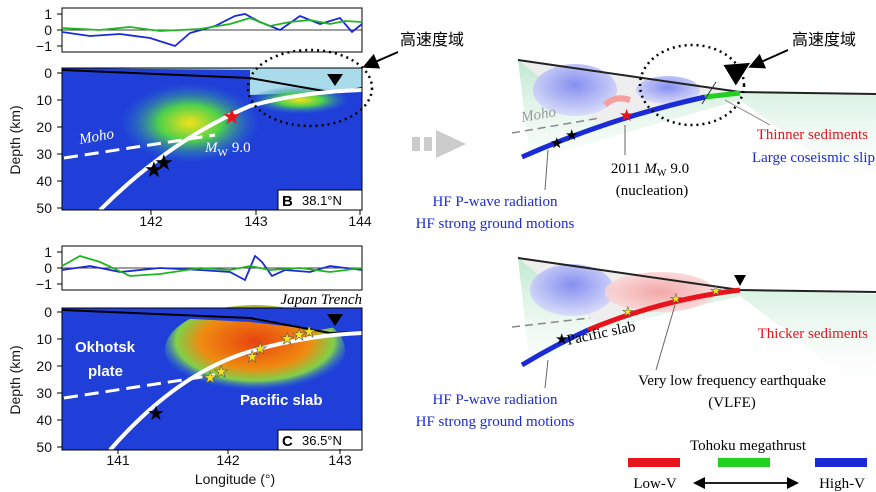 The height and width of the screenshot is (492, 876). I want to click on panel-label: C, so click(287, 441).